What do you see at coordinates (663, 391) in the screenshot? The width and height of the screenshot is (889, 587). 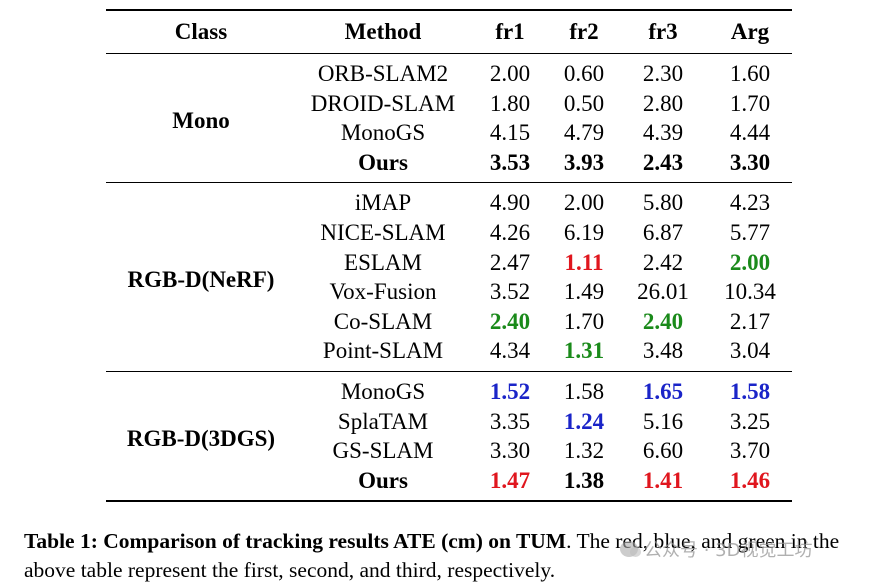 I see `fr3-cell: 1.65` at bounding box center [663, 391].